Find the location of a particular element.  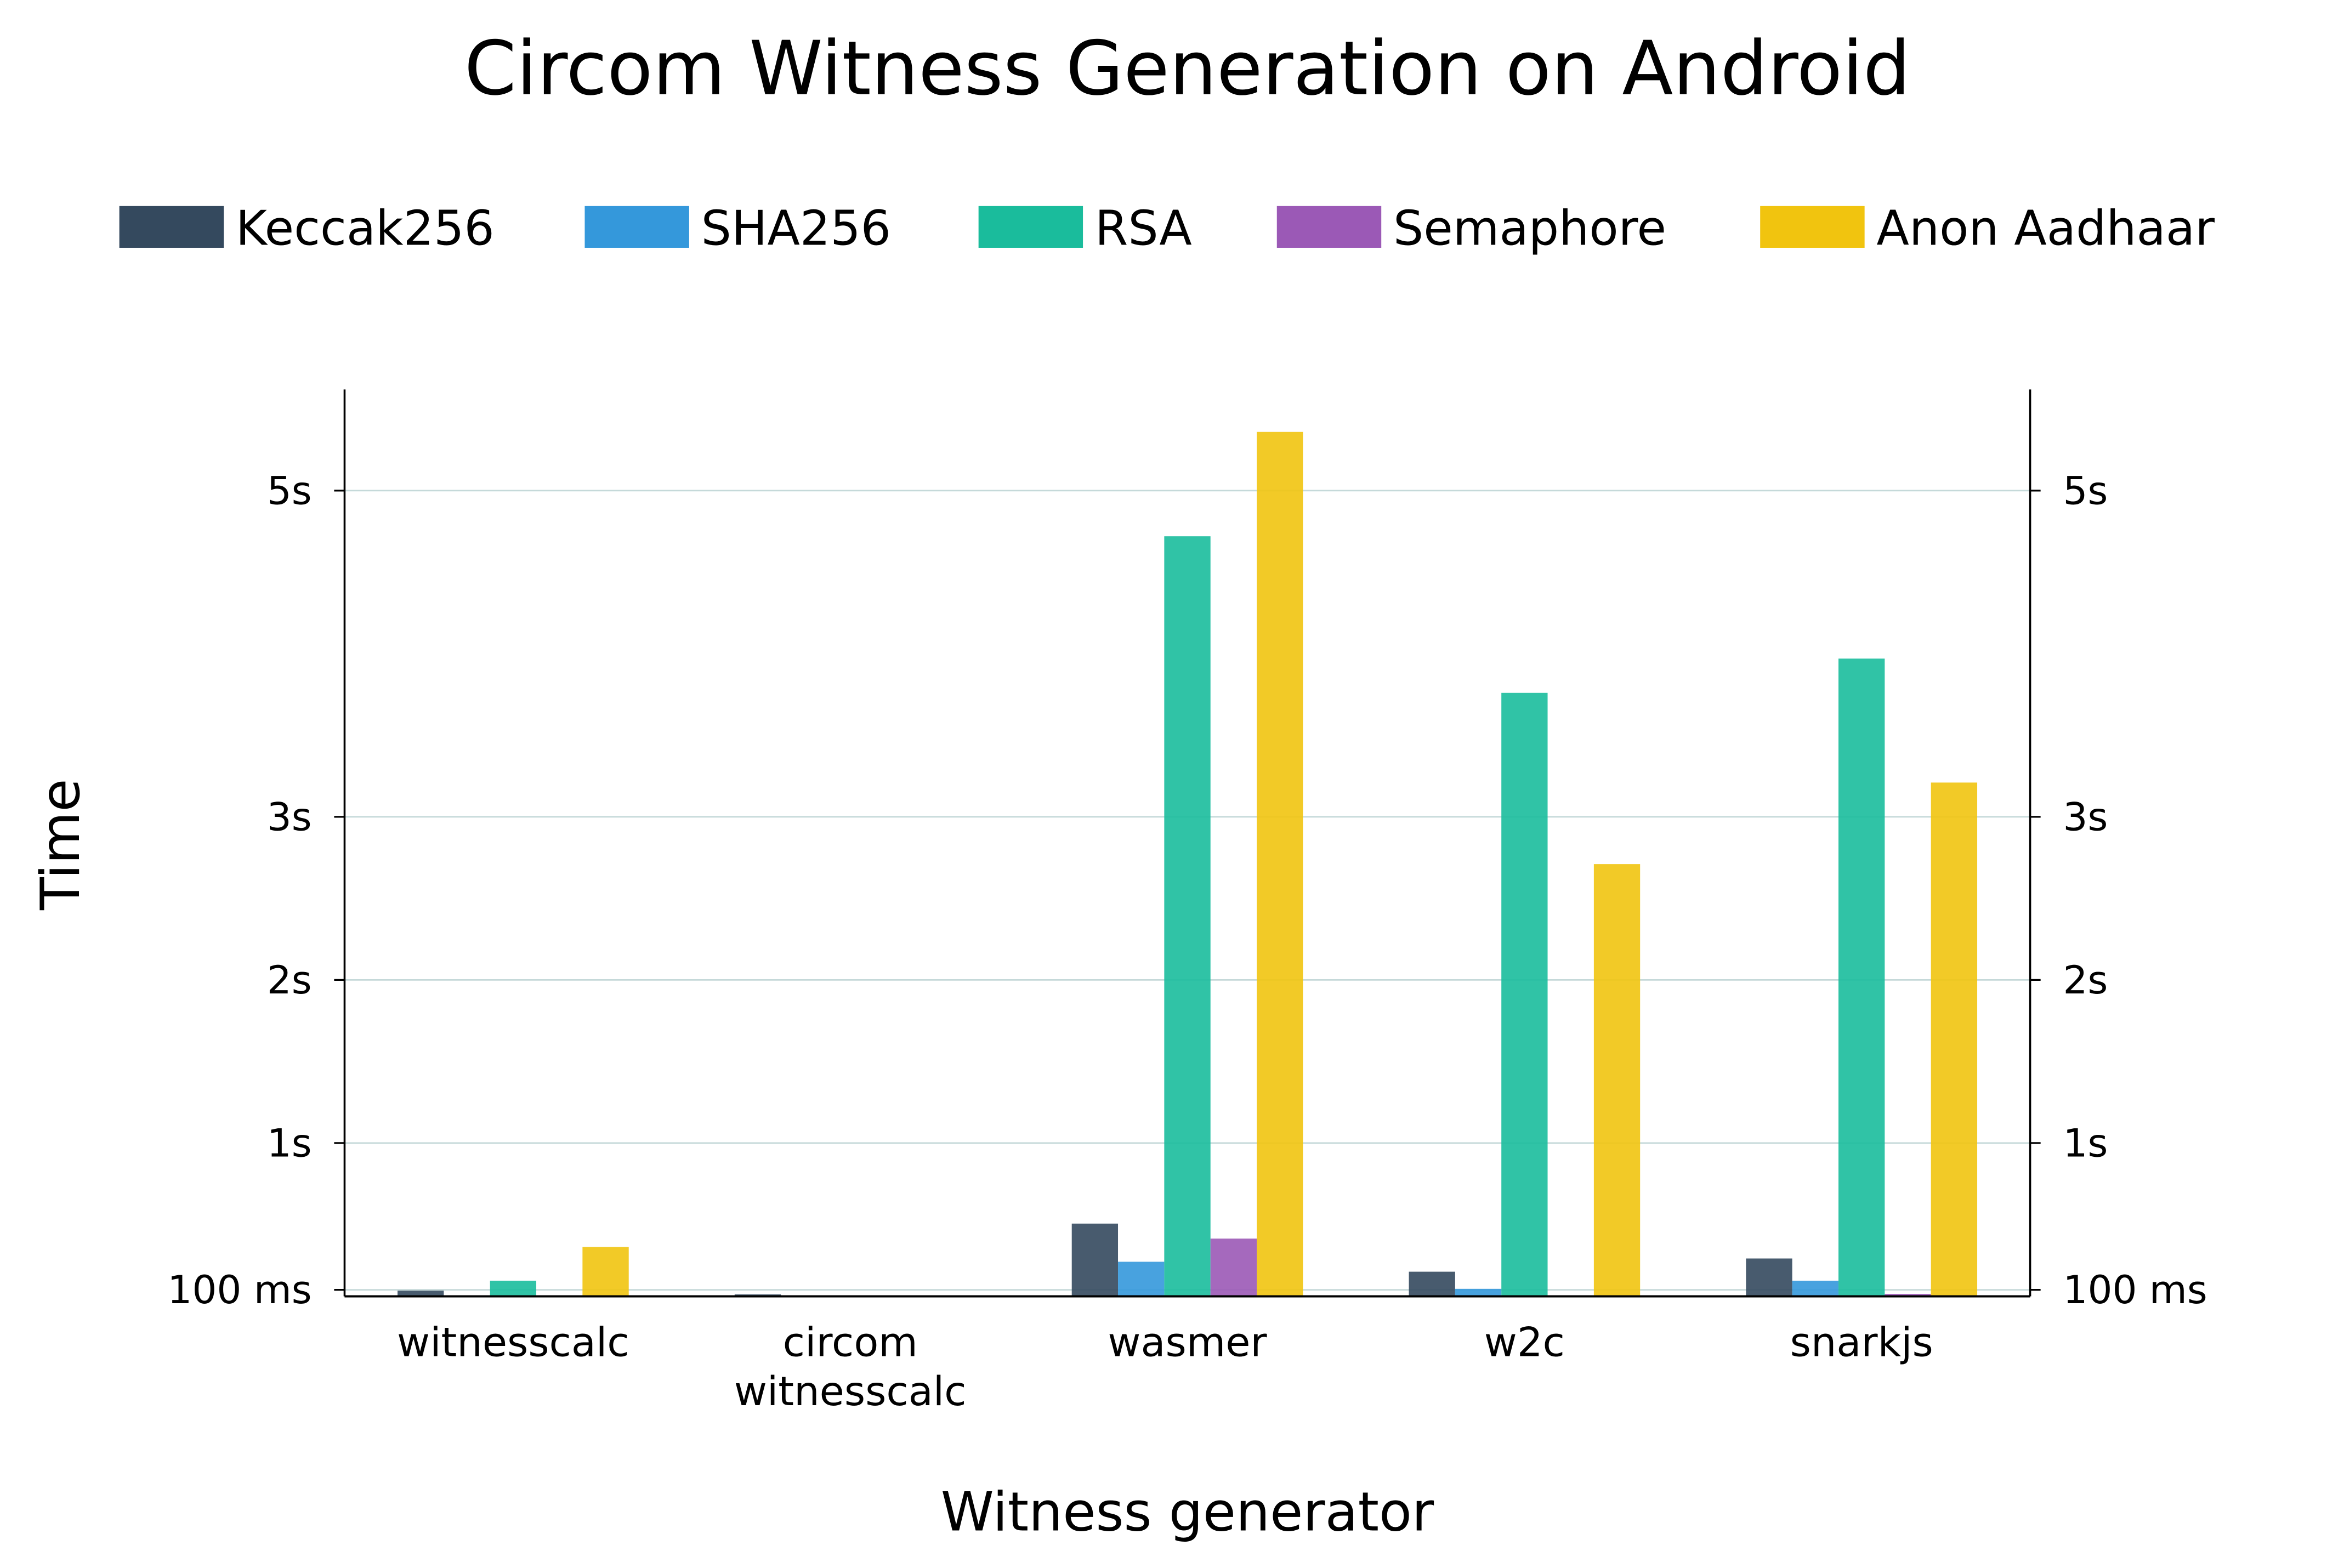

legend-item: Keccak256 is located at coordinates (307, 229).